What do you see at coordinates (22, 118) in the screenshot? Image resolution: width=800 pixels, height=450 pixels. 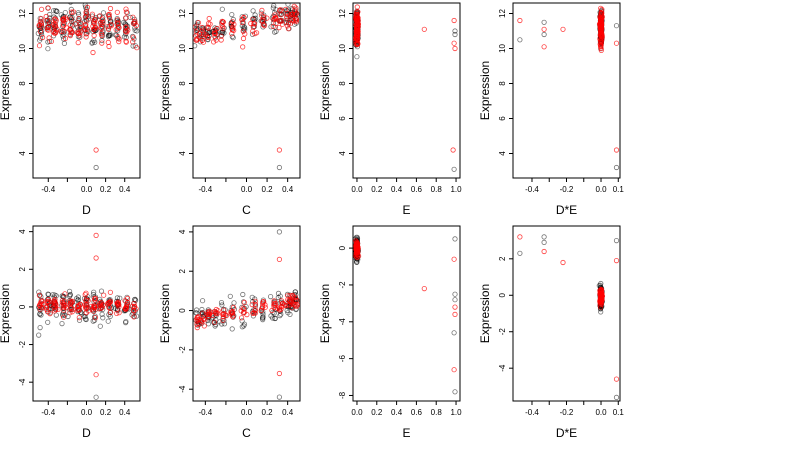 I see `y-tick-label: 6` at bounding box center [22, 118].